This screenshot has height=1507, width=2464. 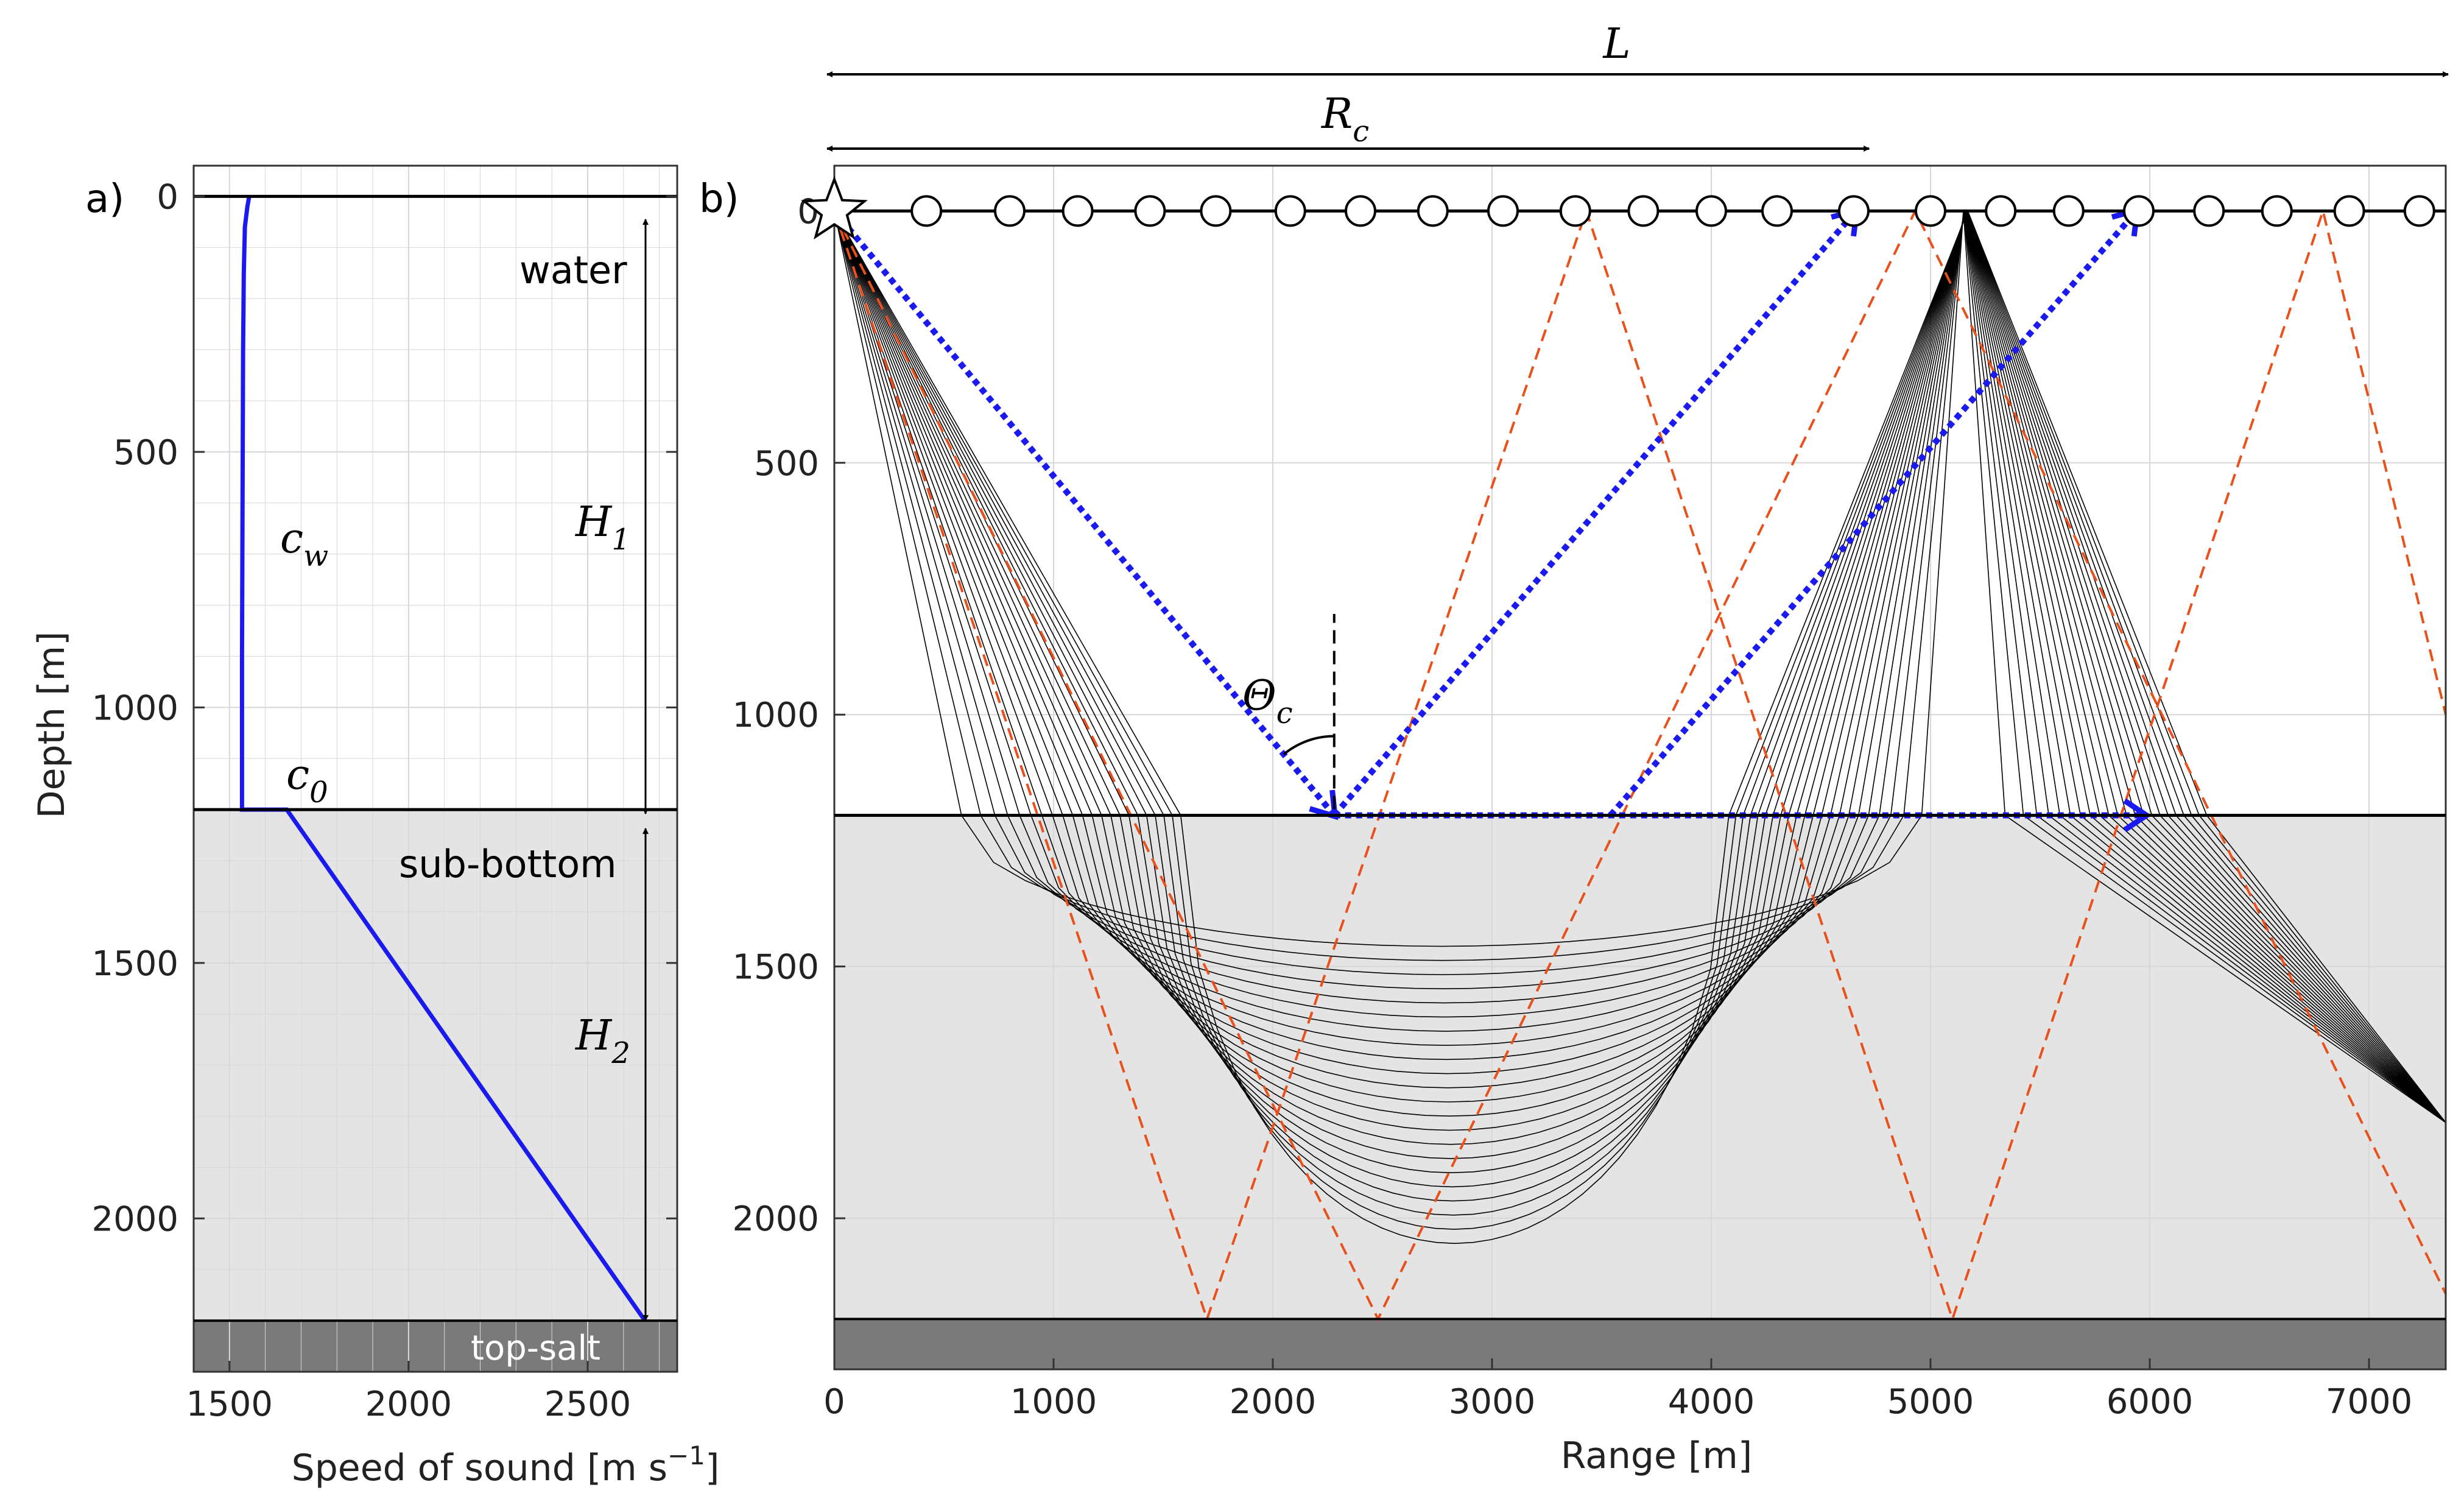 What do you see at coordinates (1267, 701) in the screenshot?
I see `theta-c-label: Θc` at bounding box center [1267, 701].